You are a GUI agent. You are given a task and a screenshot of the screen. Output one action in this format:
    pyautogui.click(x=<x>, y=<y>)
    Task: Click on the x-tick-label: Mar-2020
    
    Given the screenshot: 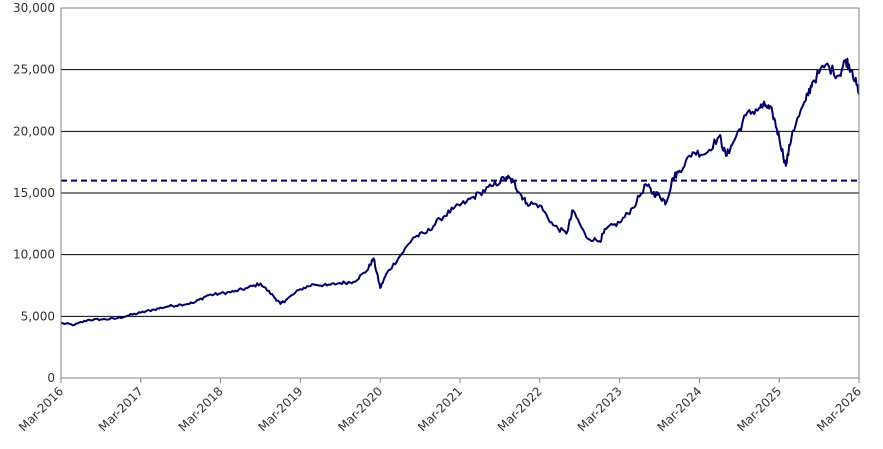 What is the action you would take?
    pyautogui.click(x=360, y=409)
    